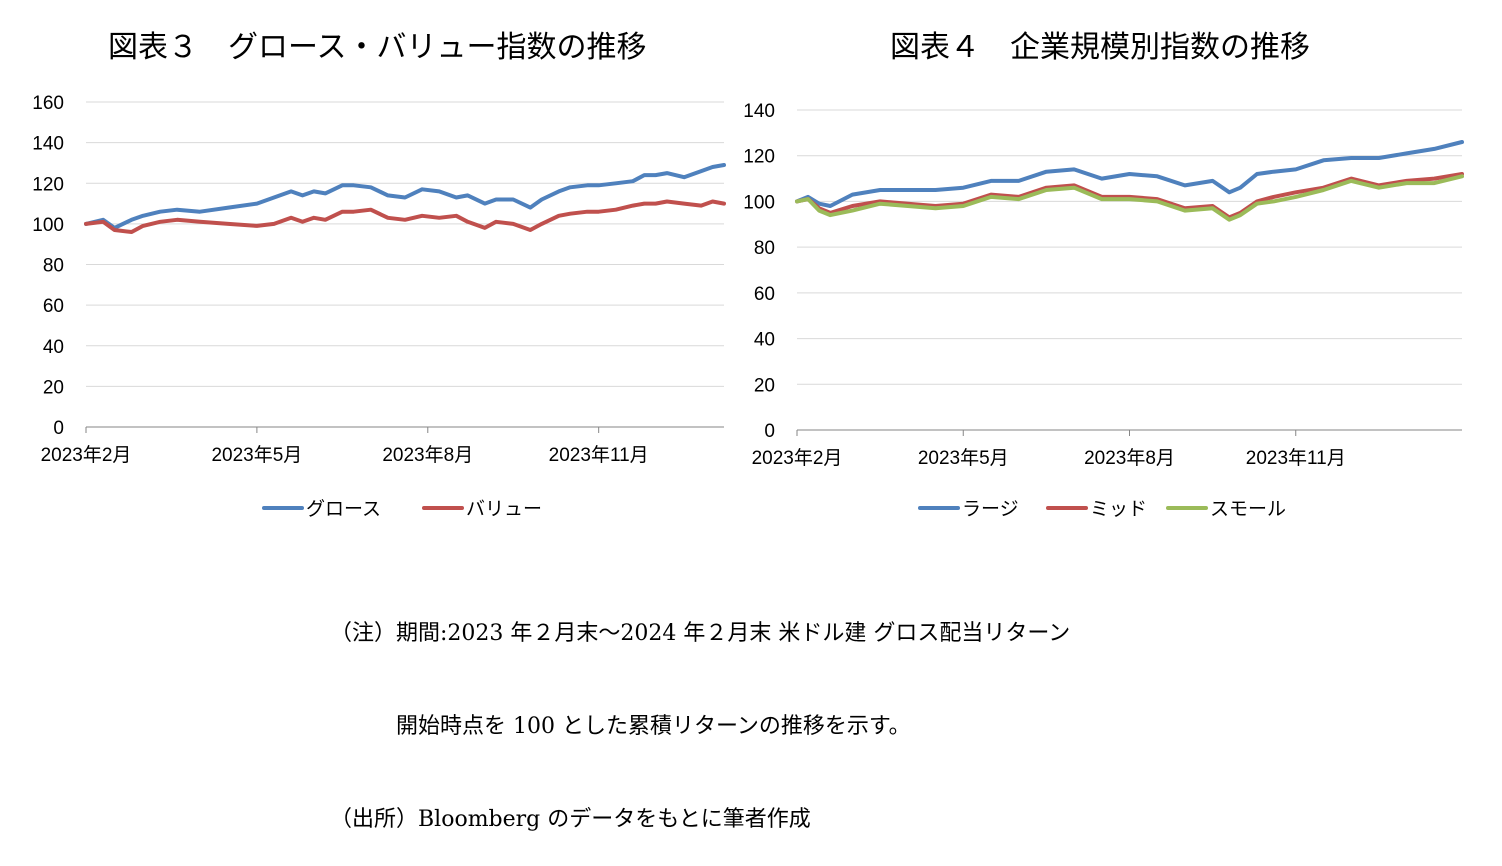  What do you see at coordinates (427, 455) in the screenshot?
I see `left-x-tick-label: 2023年8月` at bounding box center [427, 455].